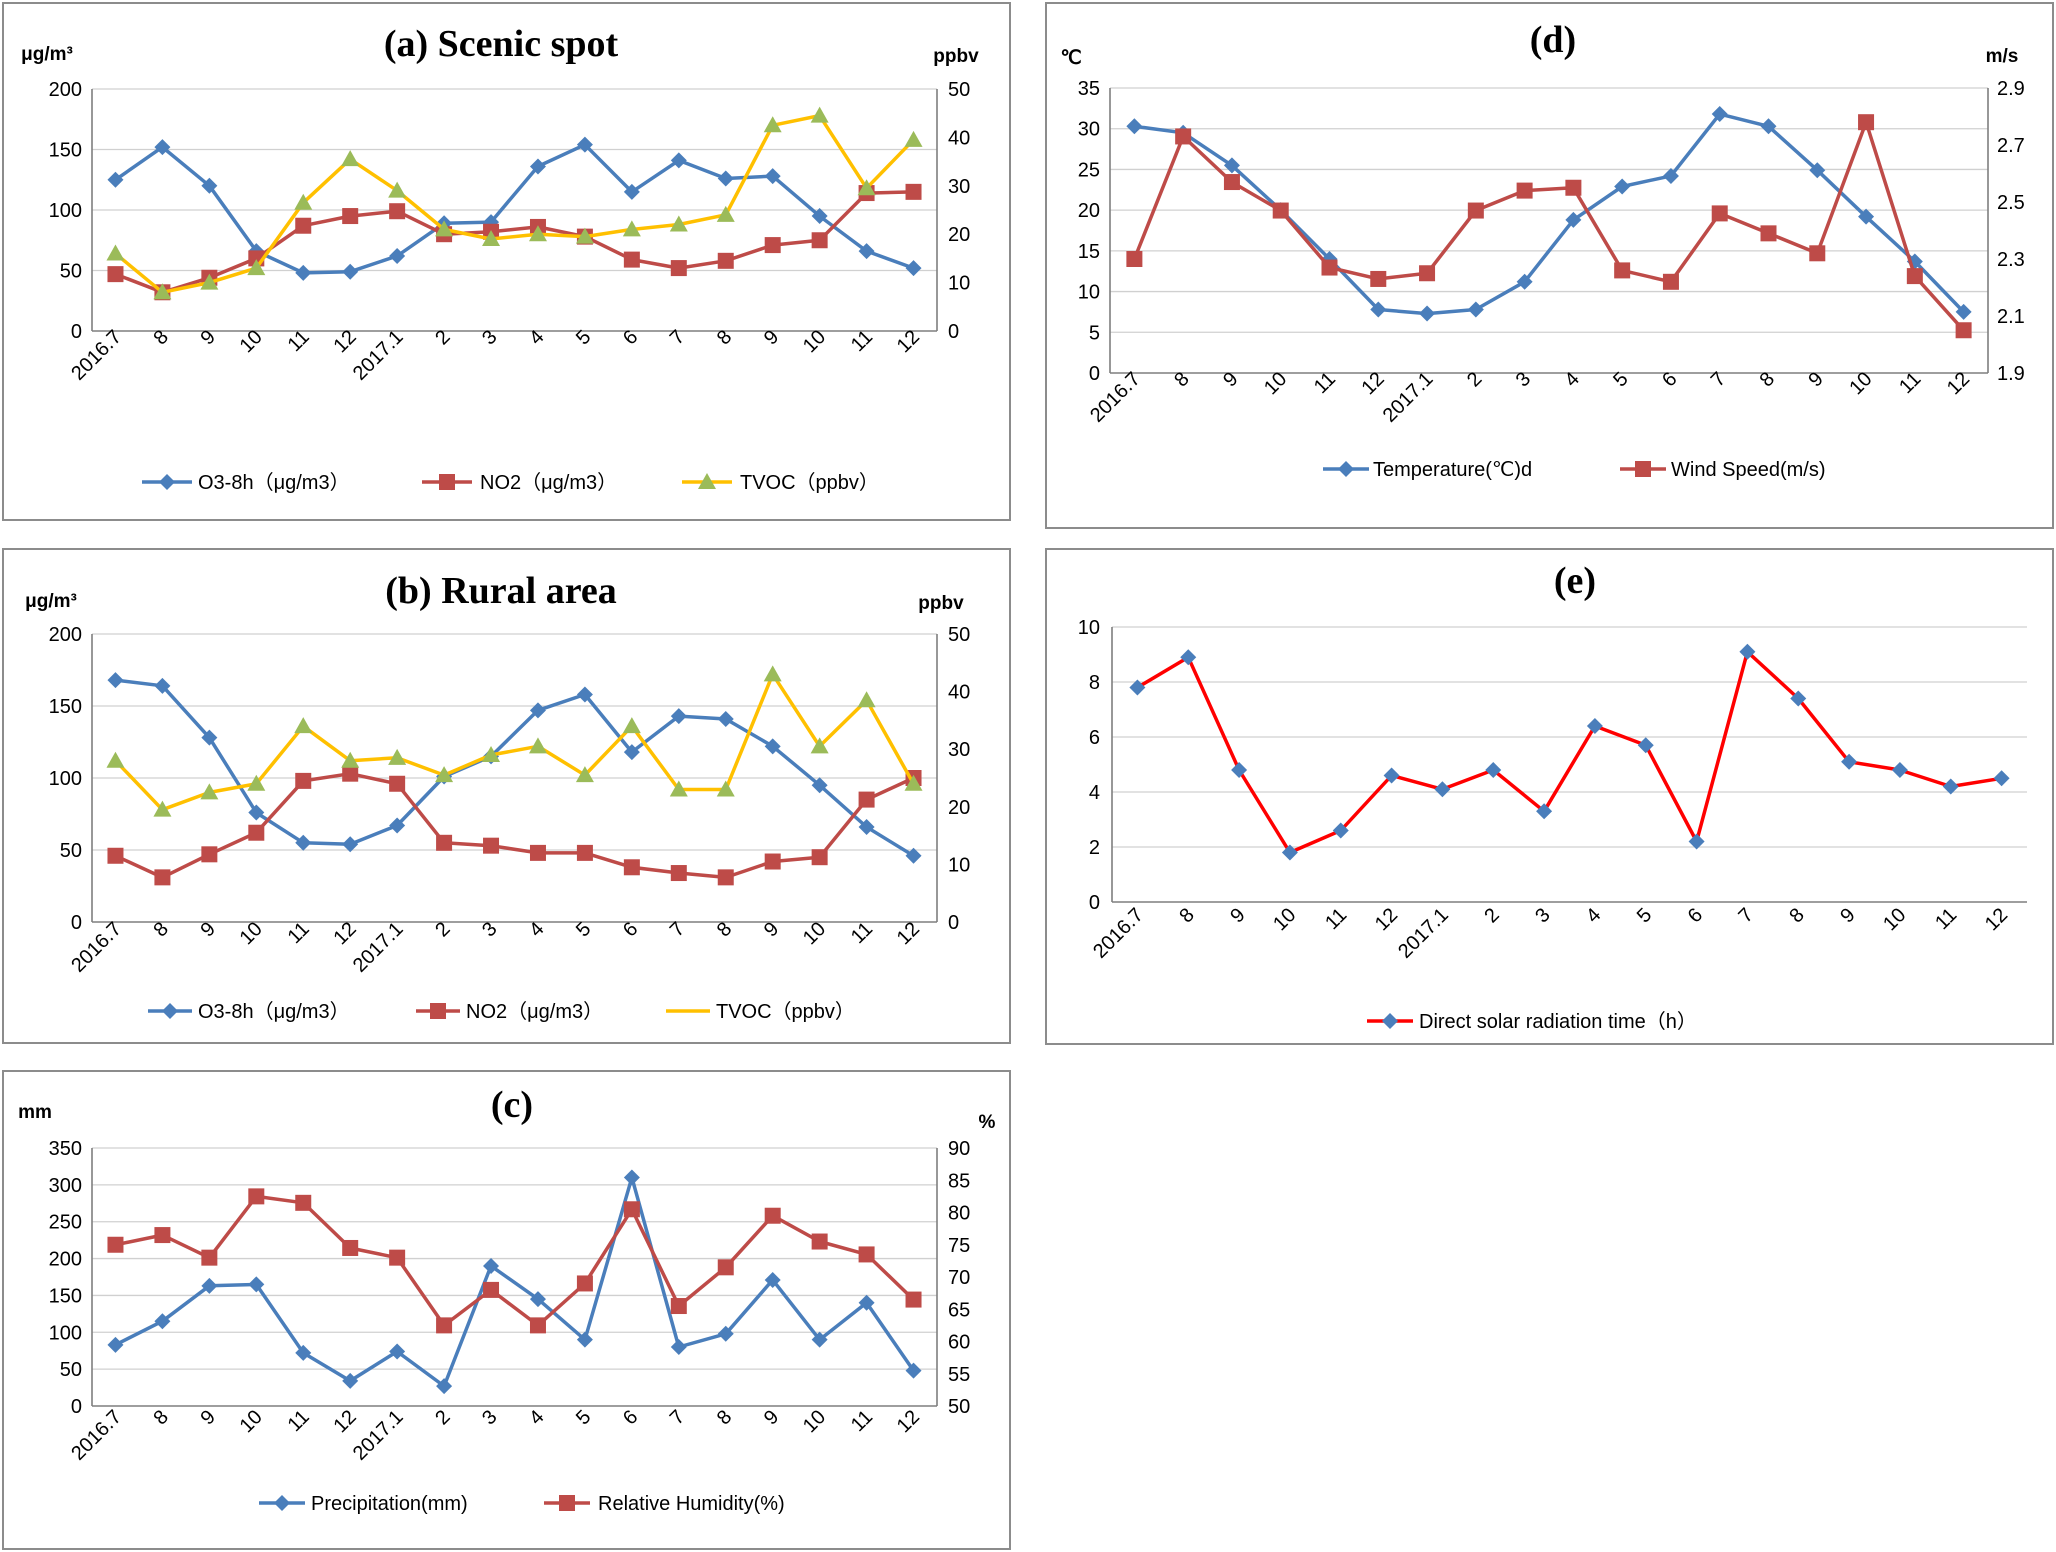  I want to click on right-axis-tick-label: 2.9, so click(2011, 89).